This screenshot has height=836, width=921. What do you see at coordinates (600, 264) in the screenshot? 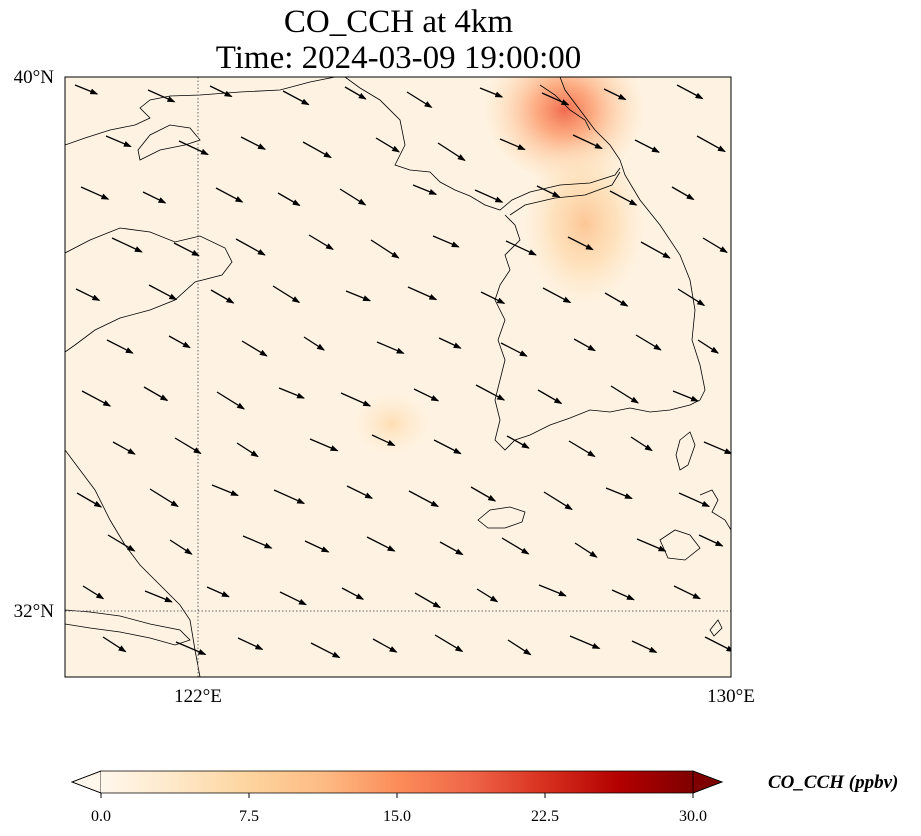
I see `korea-peninsula-coast` at bounding box center [600, 264].